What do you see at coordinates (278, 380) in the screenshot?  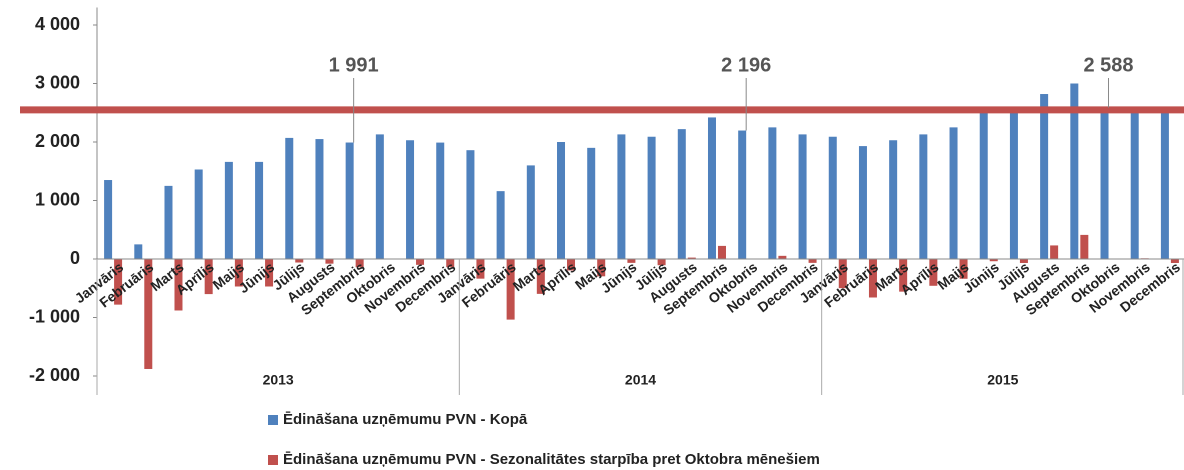 I see `group-label: 2013` at bounding box center [278, 380].